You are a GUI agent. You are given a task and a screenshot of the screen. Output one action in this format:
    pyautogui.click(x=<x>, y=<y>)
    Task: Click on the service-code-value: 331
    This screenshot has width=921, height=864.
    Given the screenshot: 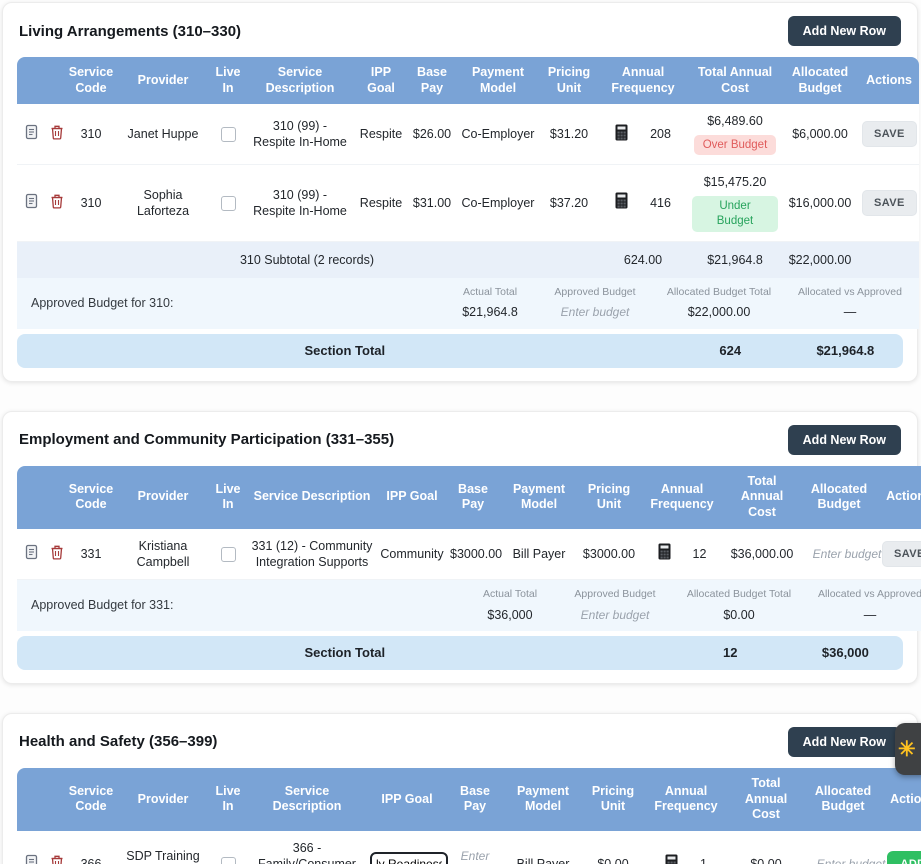 What is the action you would take?
    pyautogui.click(x=91, y=554)
    